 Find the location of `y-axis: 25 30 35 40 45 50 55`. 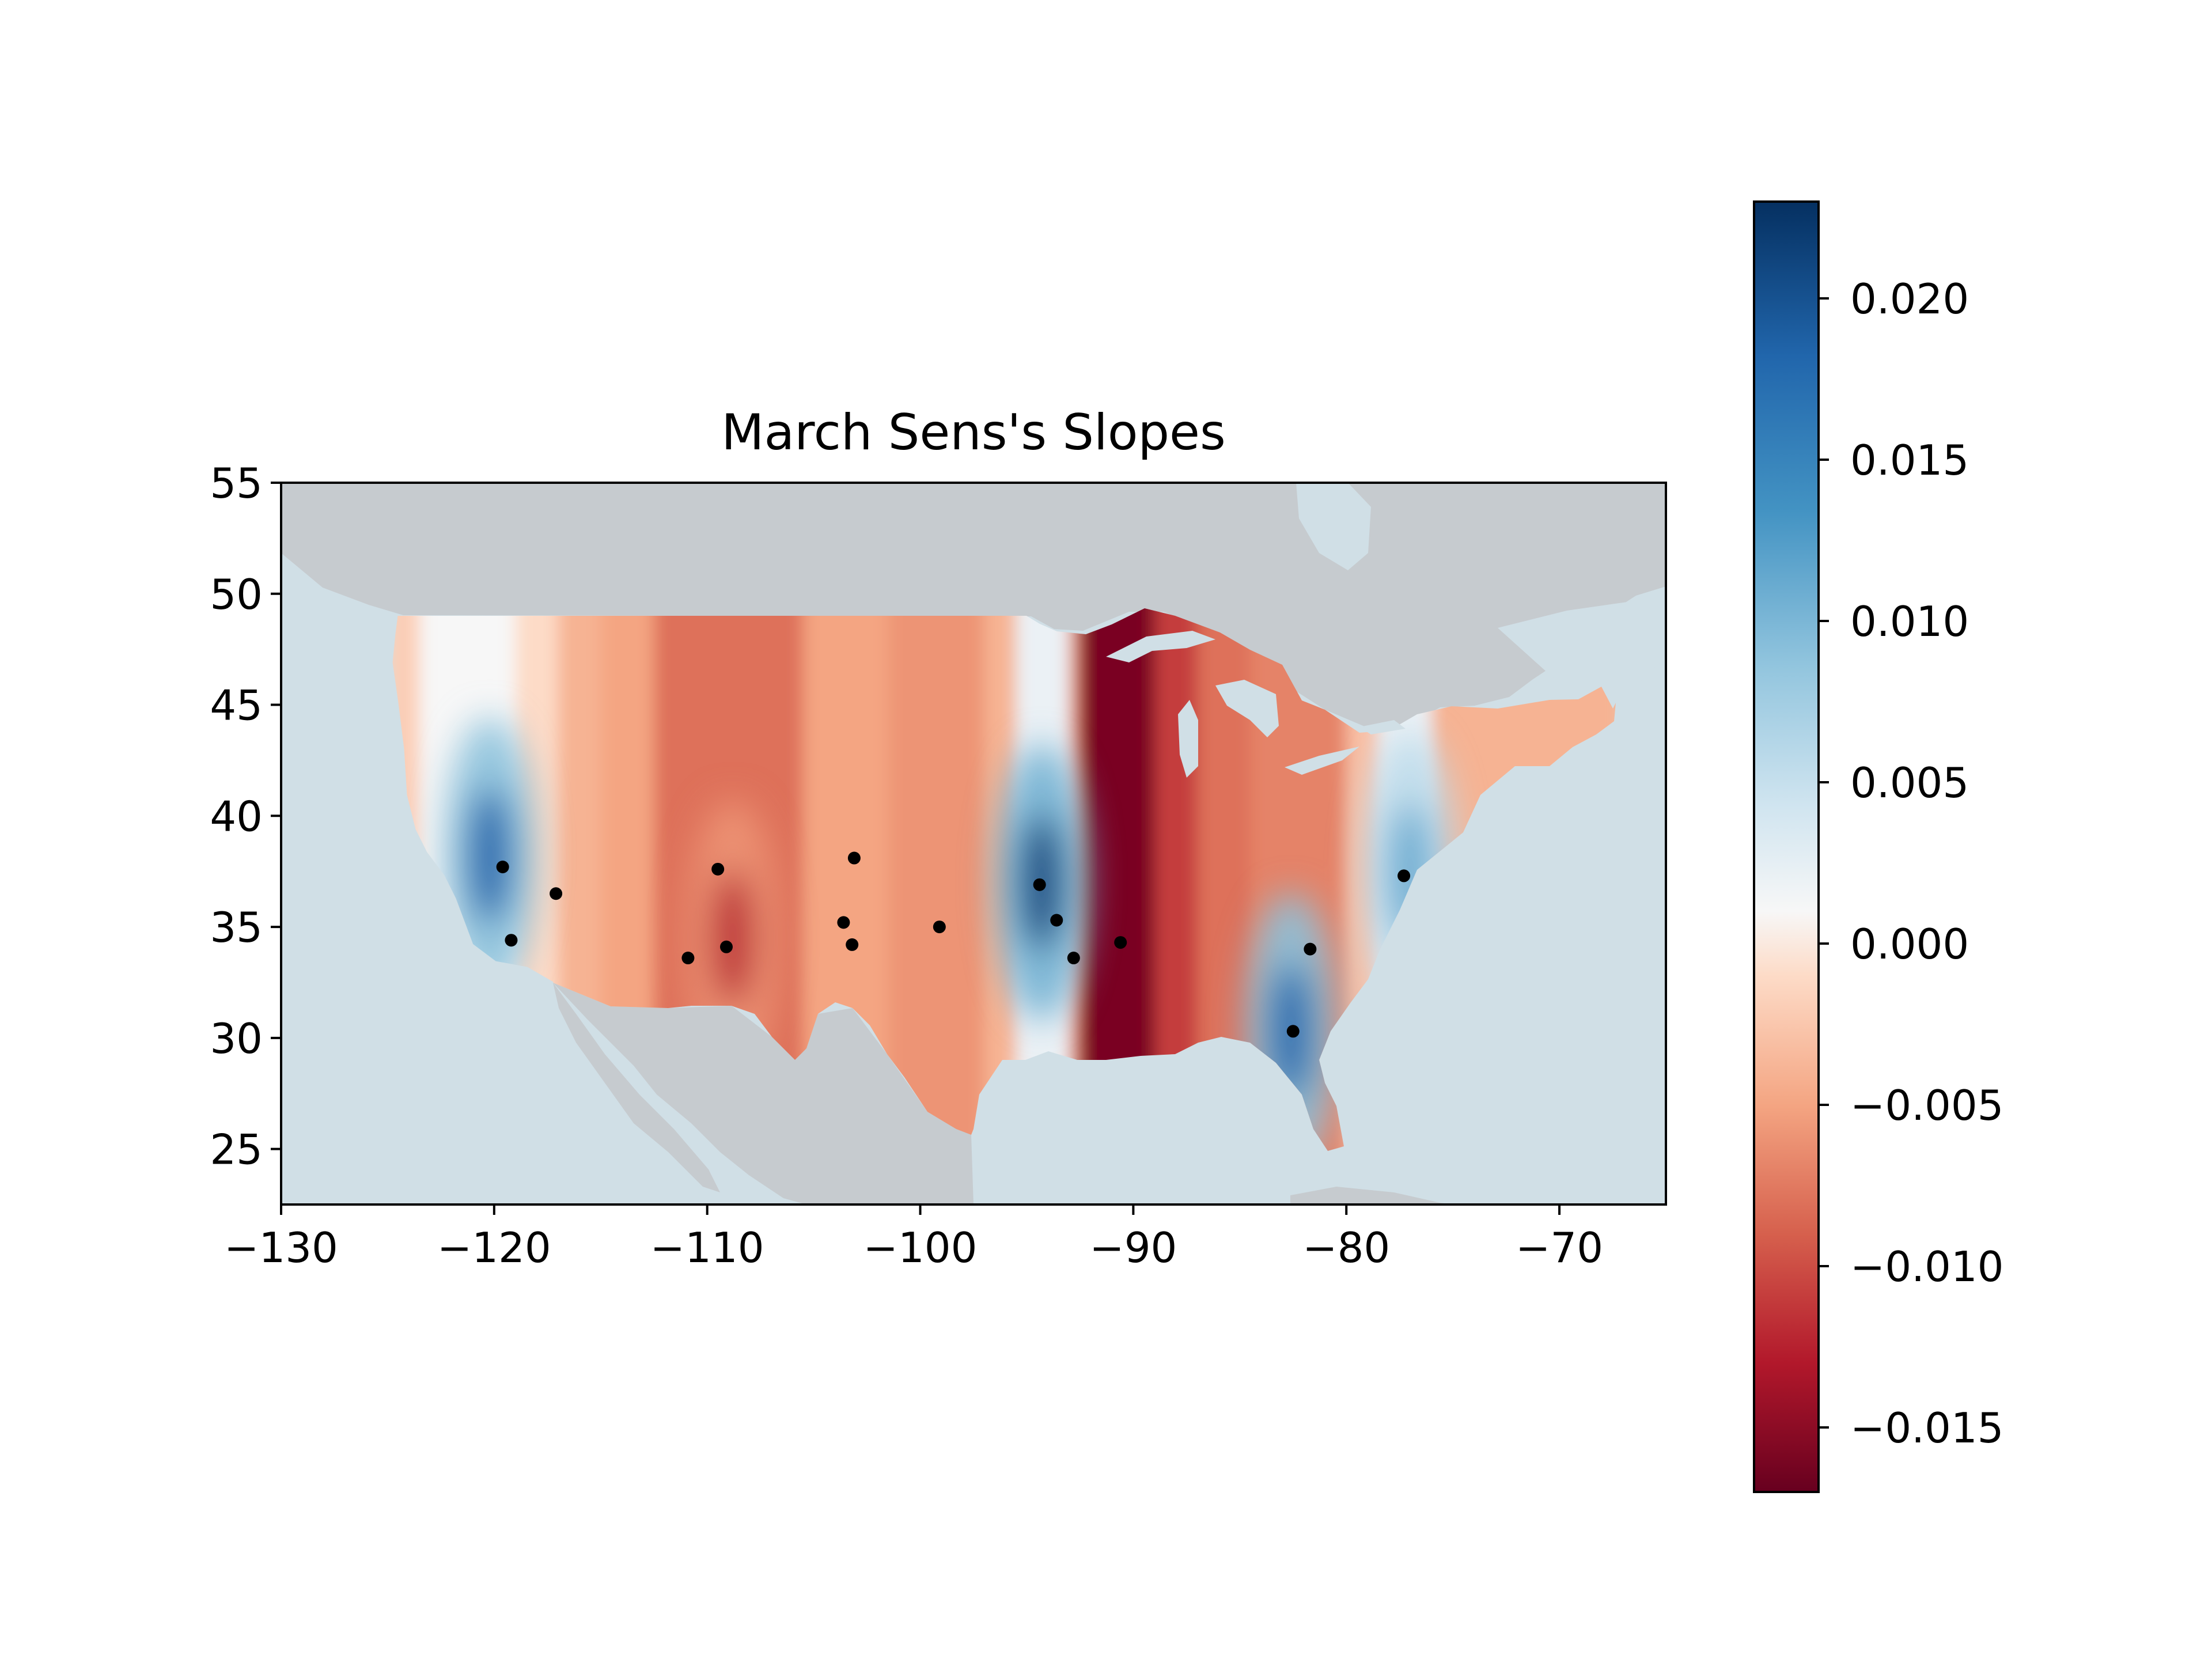

y-axis: 25 30 35 40 45 50 55 is located at coordinates (245, 816).